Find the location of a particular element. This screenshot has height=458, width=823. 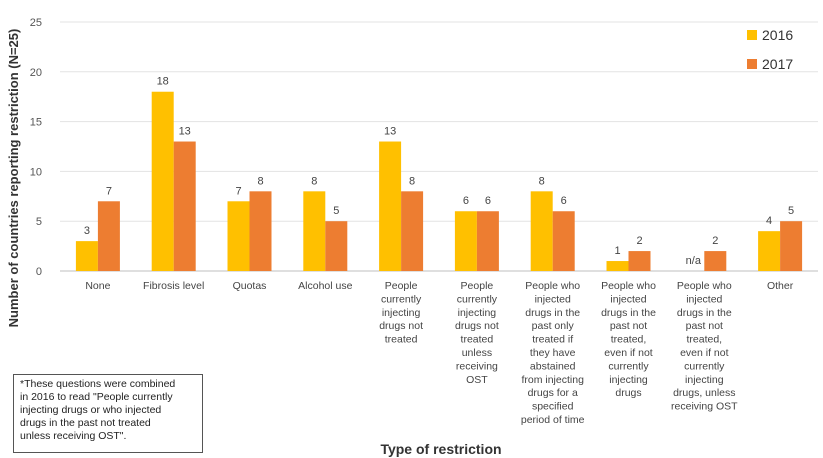

x-tick-label-line: drugs not is located at coordinates (477, 326).